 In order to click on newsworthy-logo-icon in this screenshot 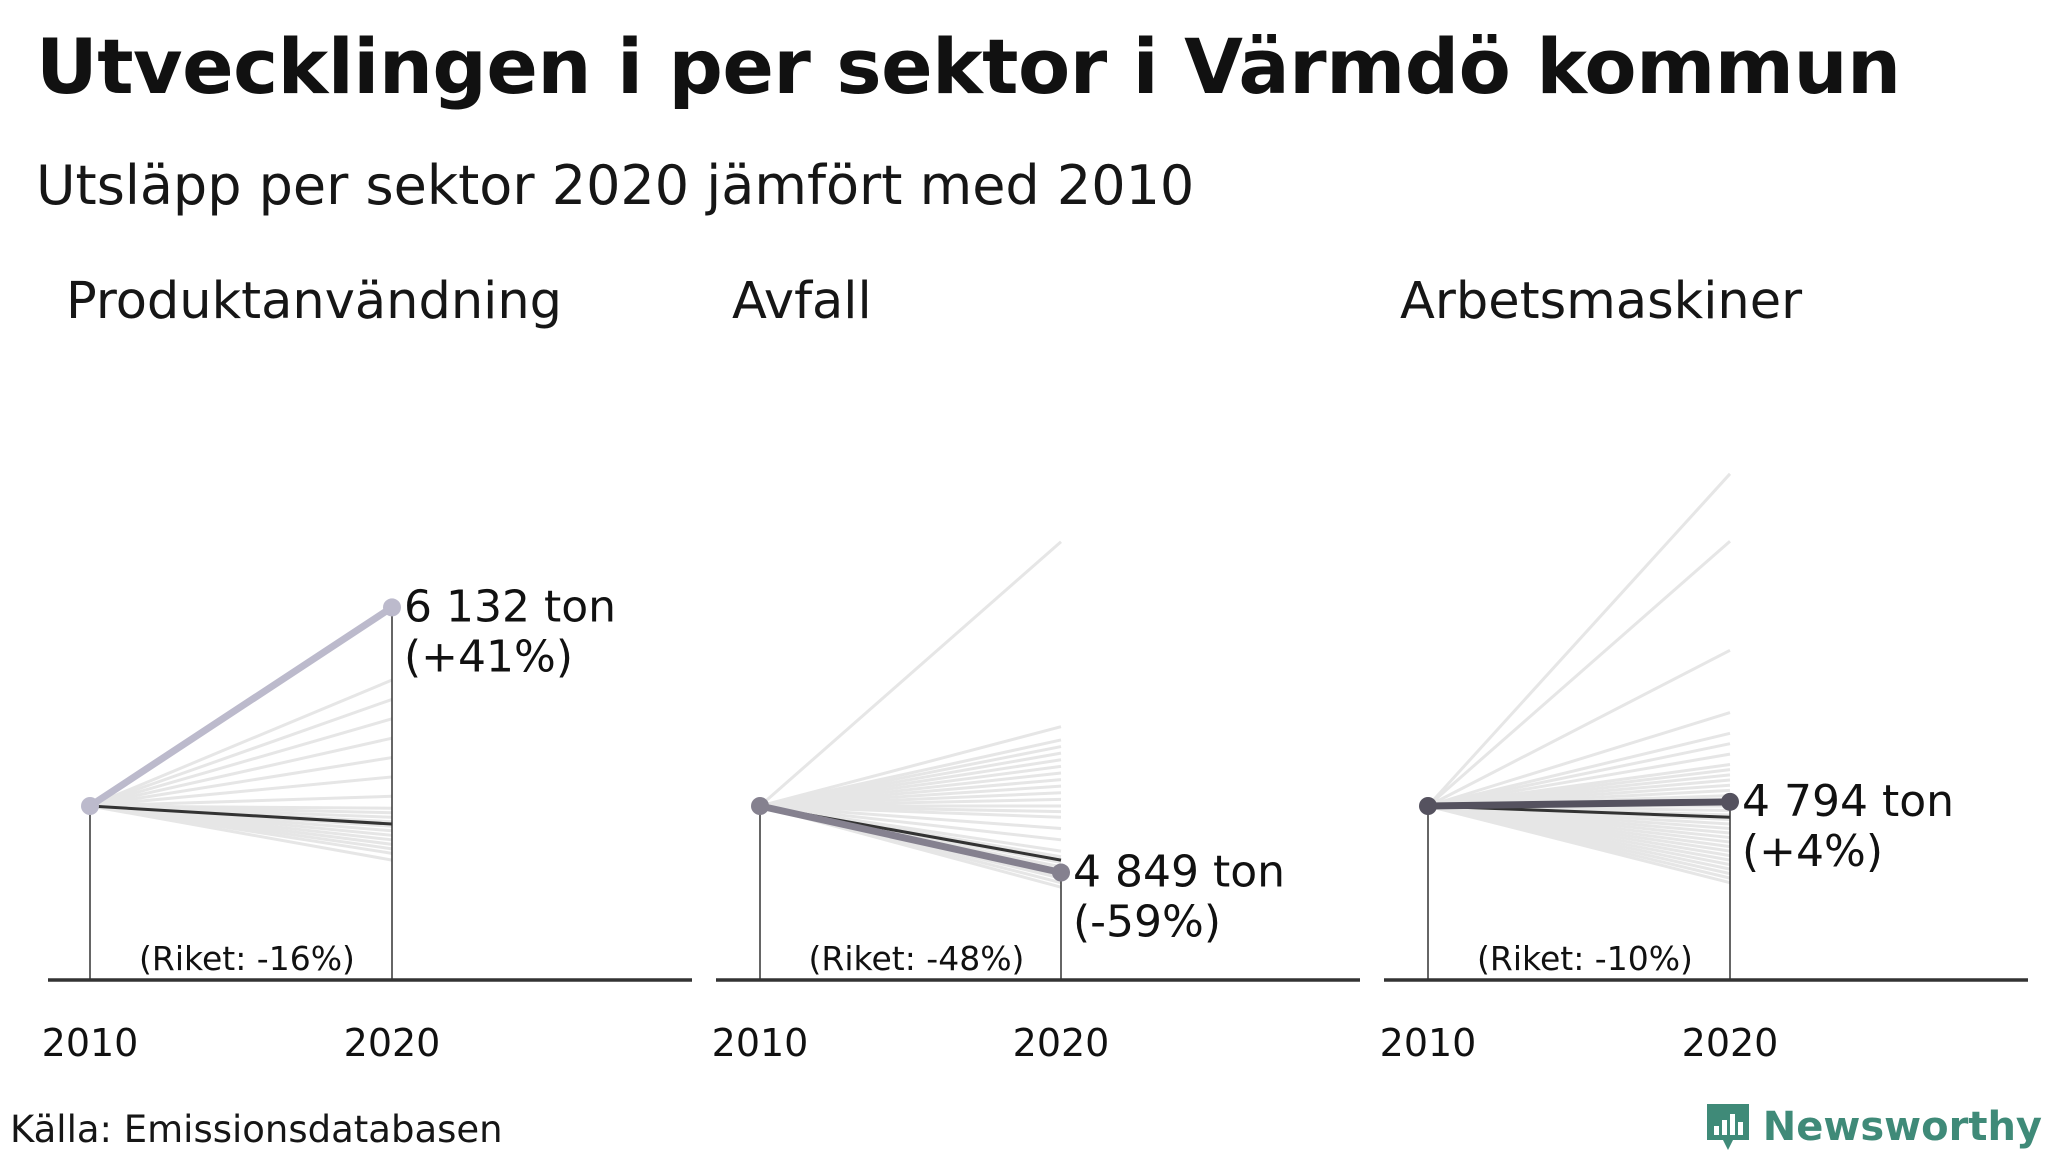, I will do `click(1727, 1127)`.